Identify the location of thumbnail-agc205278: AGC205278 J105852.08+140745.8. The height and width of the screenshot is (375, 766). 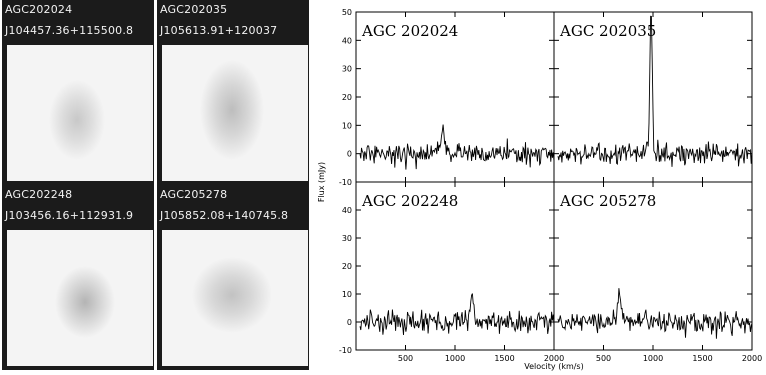
(233, 277).